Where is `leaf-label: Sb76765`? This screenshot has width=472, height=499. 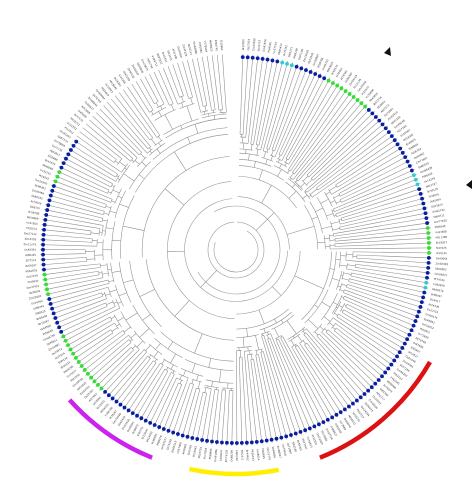
leaf-label: Sb76765 is located at coordinates (97, 98).